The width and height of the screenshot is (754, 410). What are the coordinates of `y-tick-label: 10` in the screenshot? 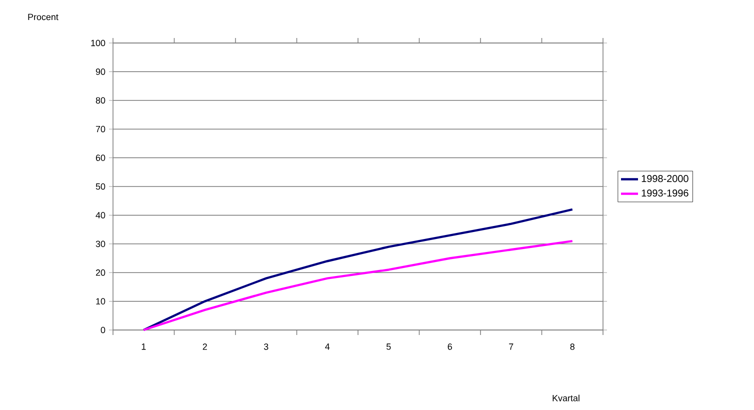 It's located at (101, 301).